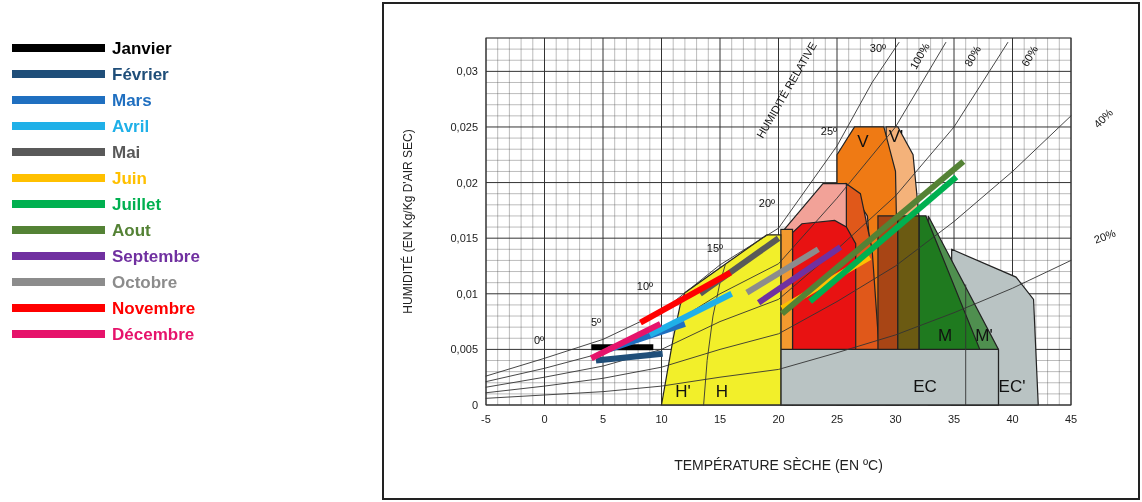 Image resolution: width=1142 pixels, height=502 pixels. Describe the element at coordinates (1012, 419) in the screenshot. I see `x-tick-label: 40` at that location.